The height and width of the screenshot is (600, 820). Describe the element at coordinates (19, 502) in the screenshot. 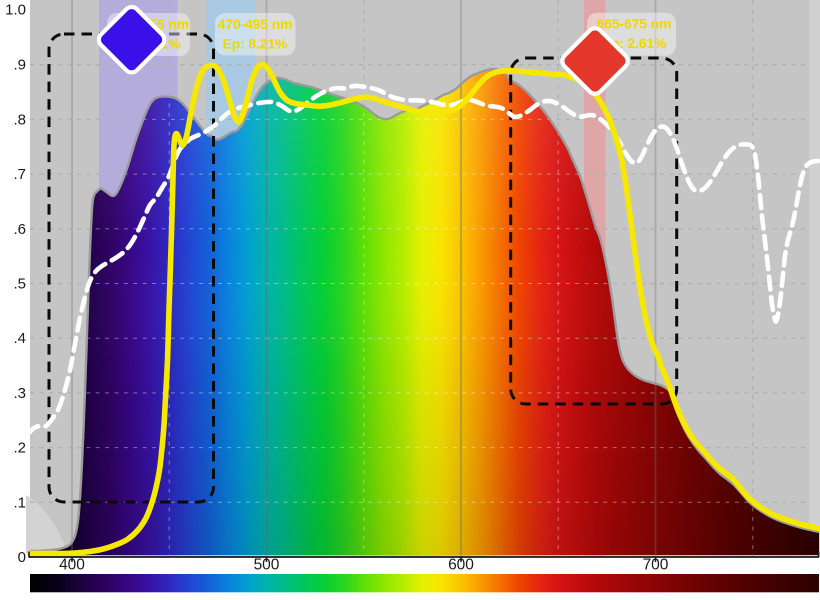

I see `svg-text: .1` at that location.